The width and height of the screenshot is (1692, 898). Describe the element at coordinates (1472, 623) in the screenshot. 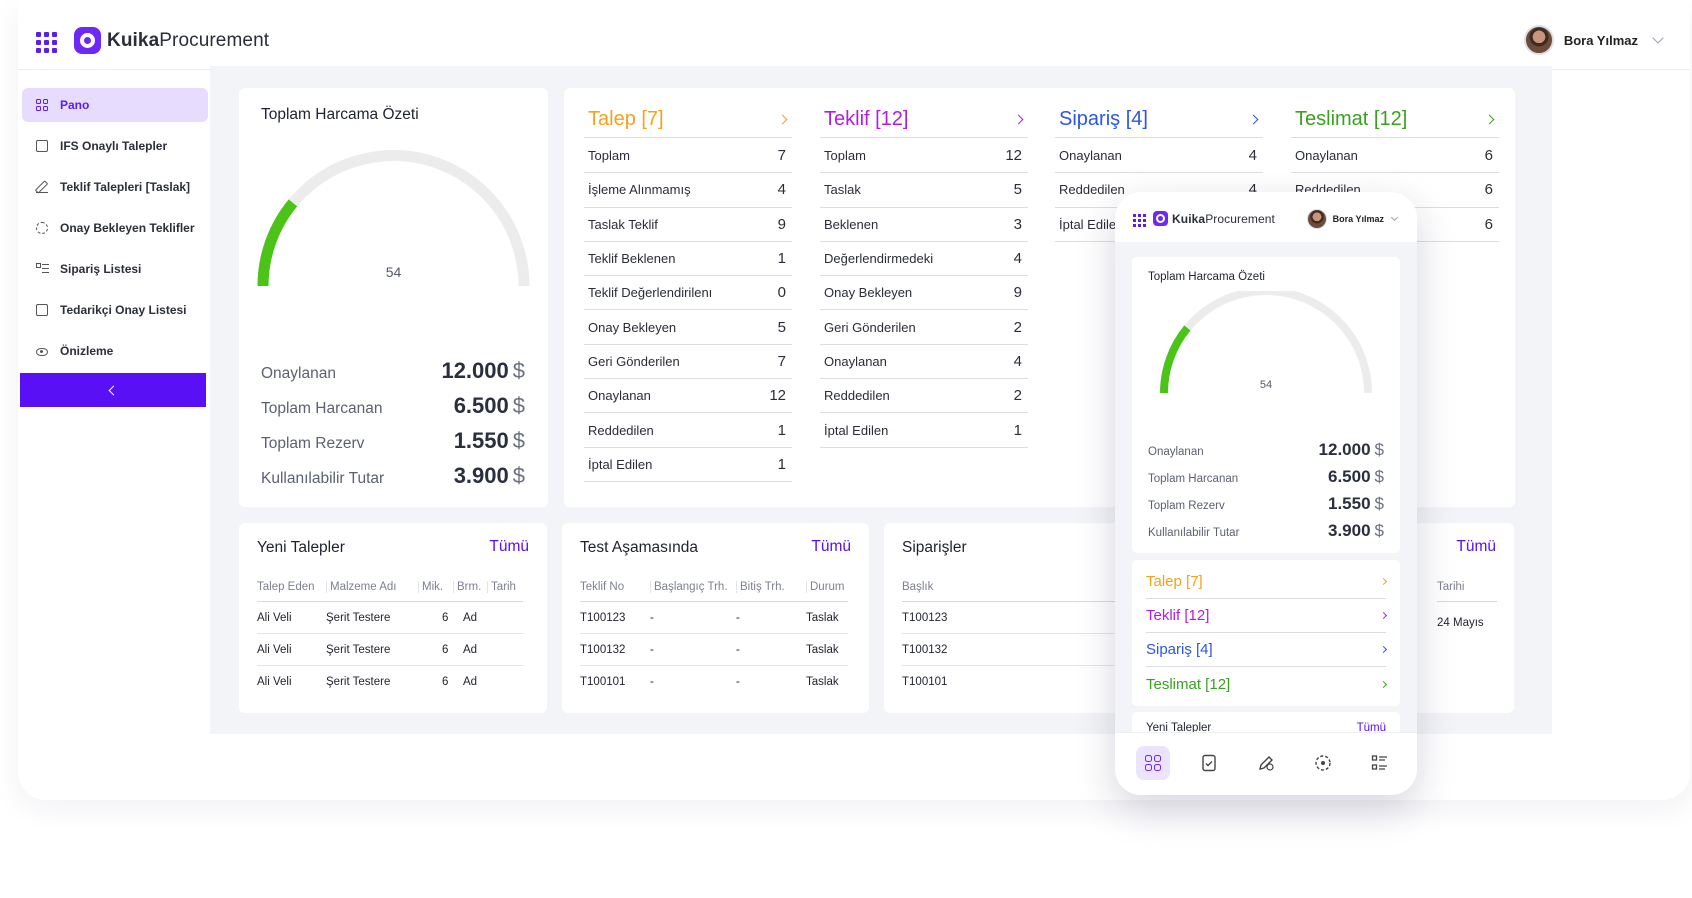

I see `table-row: 24 Mayıs` at that location.